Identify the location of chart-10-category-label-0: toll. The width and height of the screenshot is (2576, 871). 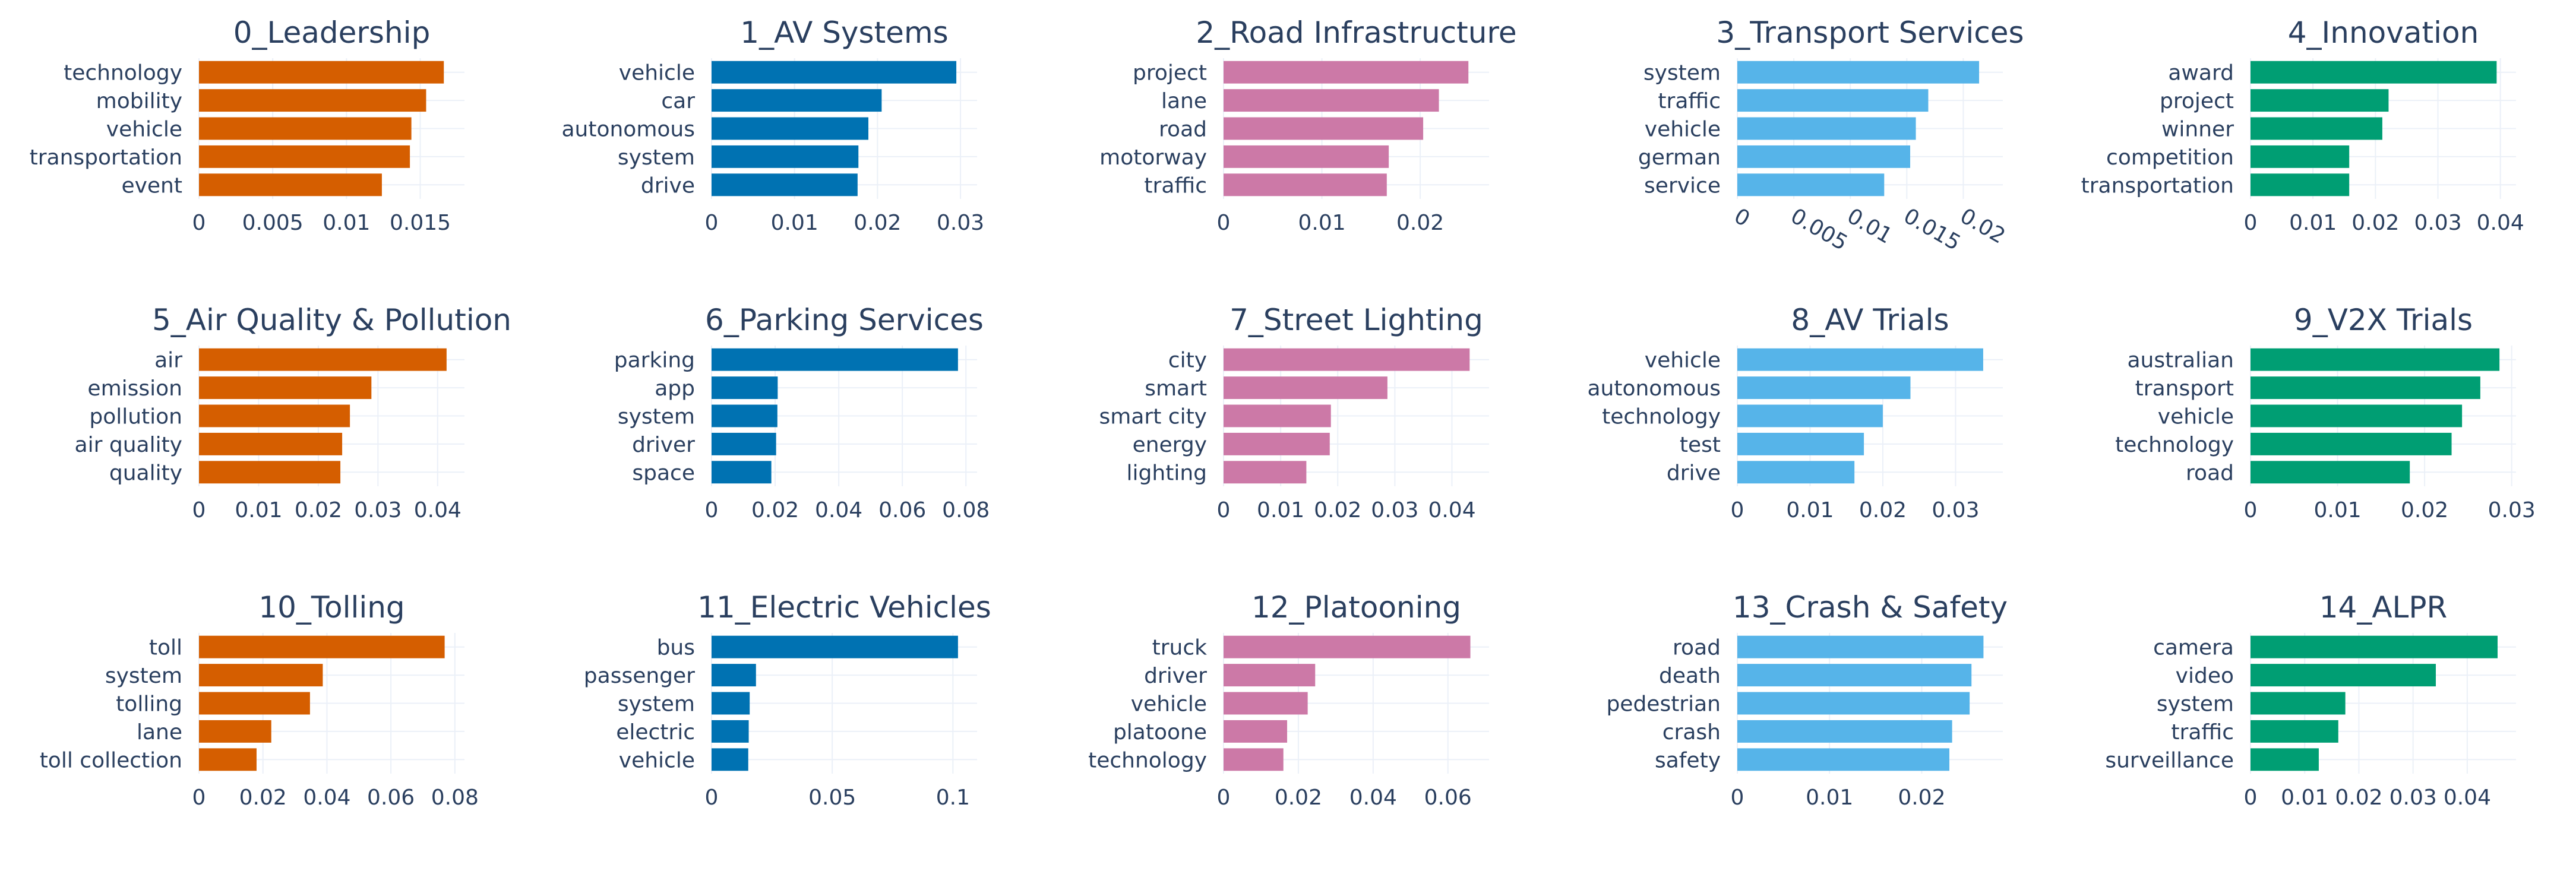
(165, 648).